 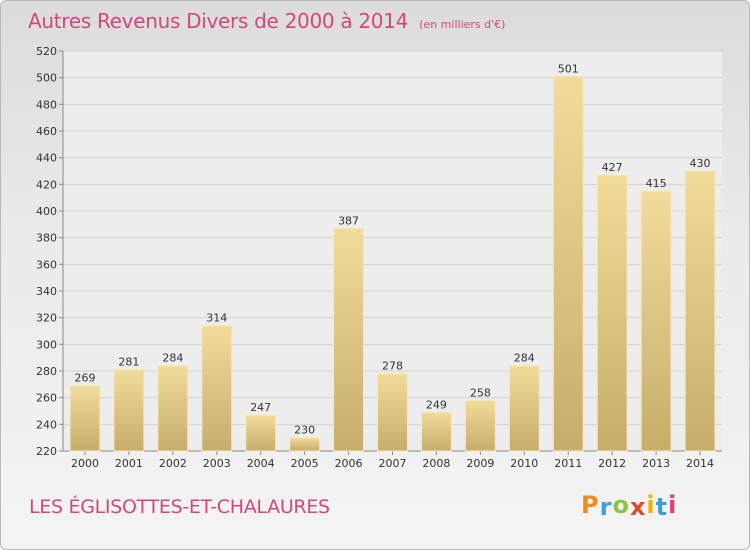 What do you see at coordinates (662, 507) in the screenshot?
I see `logo-letter: t` at bounding box center [662, 507].